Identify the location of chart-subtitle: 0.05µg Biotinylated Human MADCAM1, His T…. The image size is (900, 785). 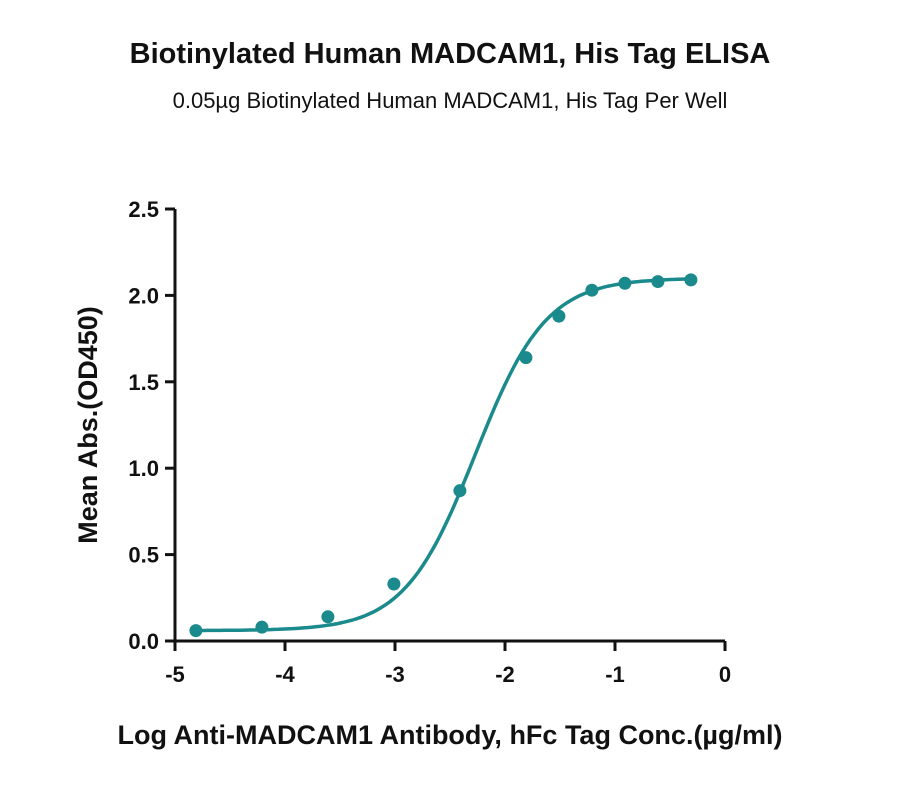
(450, 100).